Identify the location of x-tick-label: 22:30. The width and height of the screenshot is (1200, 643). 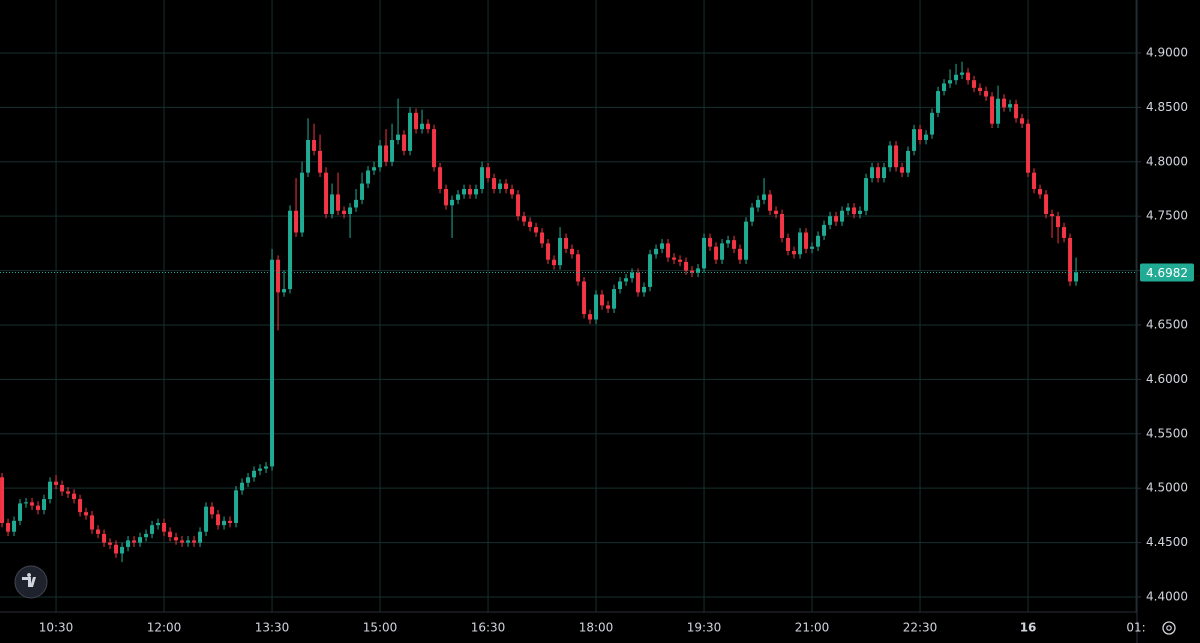
(920, 628).